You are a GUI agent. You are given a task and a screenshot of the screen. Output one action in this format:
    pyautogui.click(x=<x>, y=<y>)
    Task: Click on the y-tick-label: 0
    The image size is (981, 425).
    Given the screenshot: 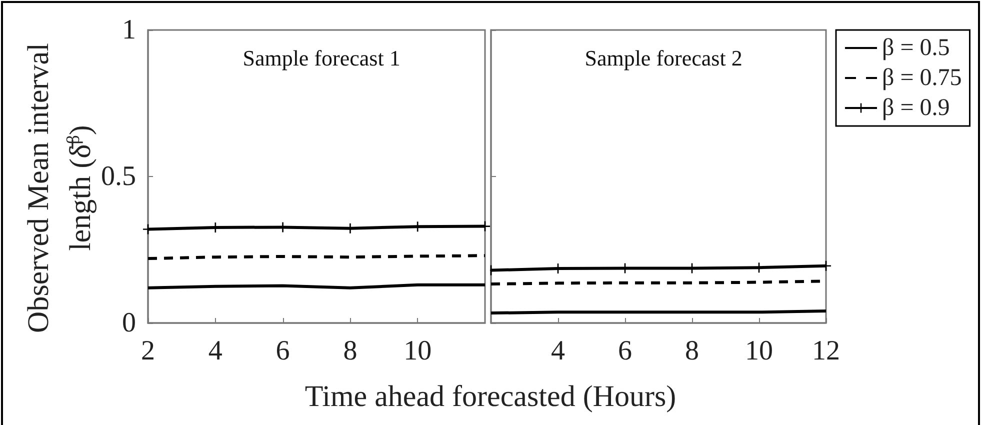 What is the action you would take?
    pyautogui.click(x=129, y=323)
    